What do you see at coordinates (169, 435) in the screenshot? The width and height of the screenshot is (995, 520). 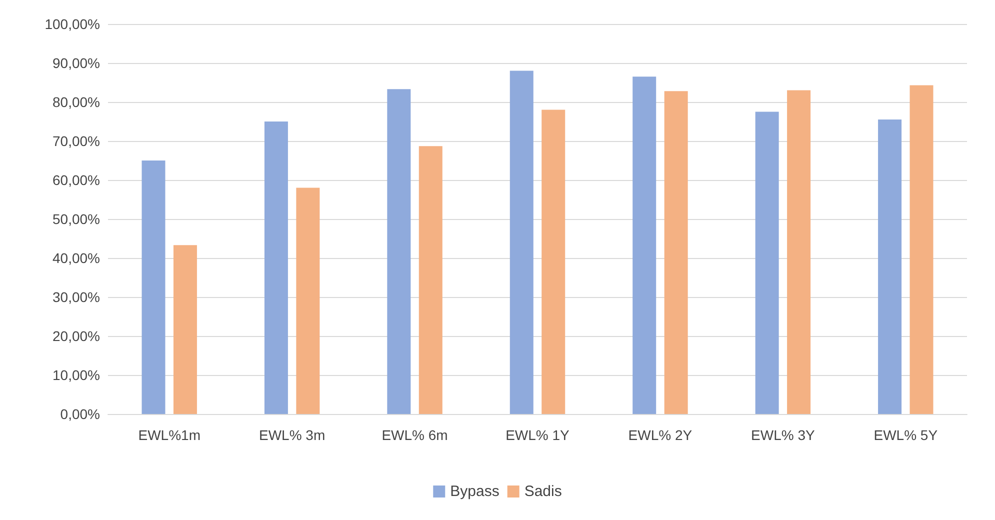 I see `x-tick-label: EWL%1m` at bounding box center [169, 435].